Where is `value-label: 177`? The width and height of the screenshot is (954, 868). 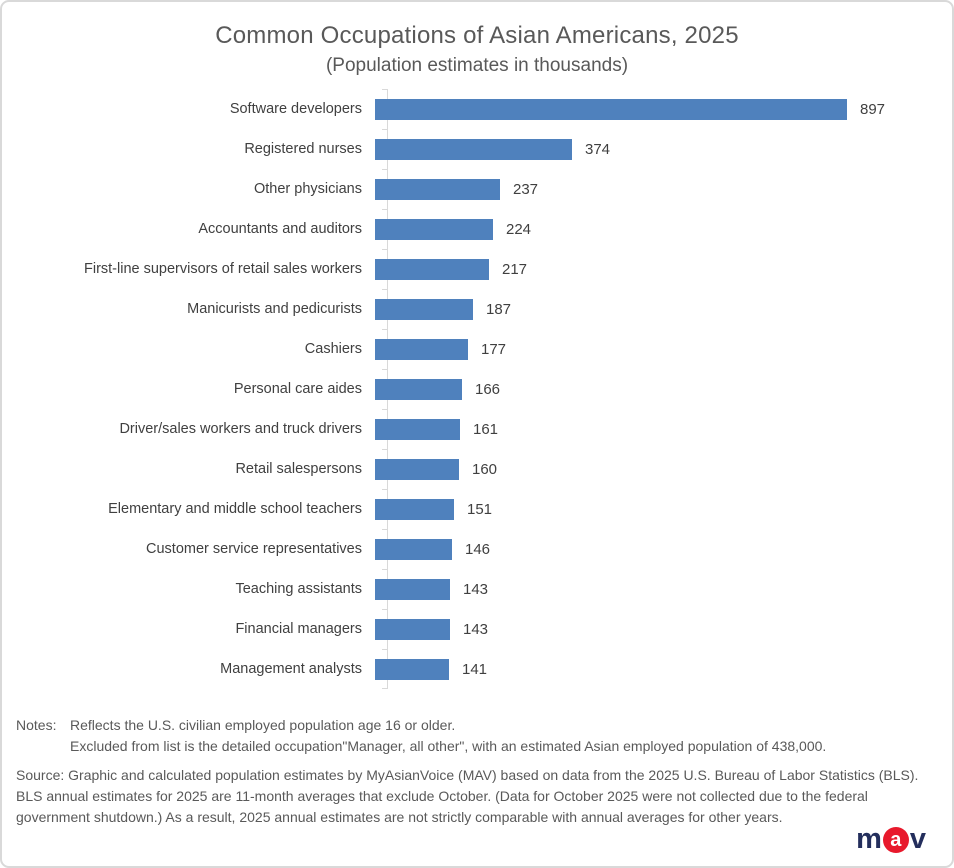 value-label: 177 is located at coordinates (494, 349).